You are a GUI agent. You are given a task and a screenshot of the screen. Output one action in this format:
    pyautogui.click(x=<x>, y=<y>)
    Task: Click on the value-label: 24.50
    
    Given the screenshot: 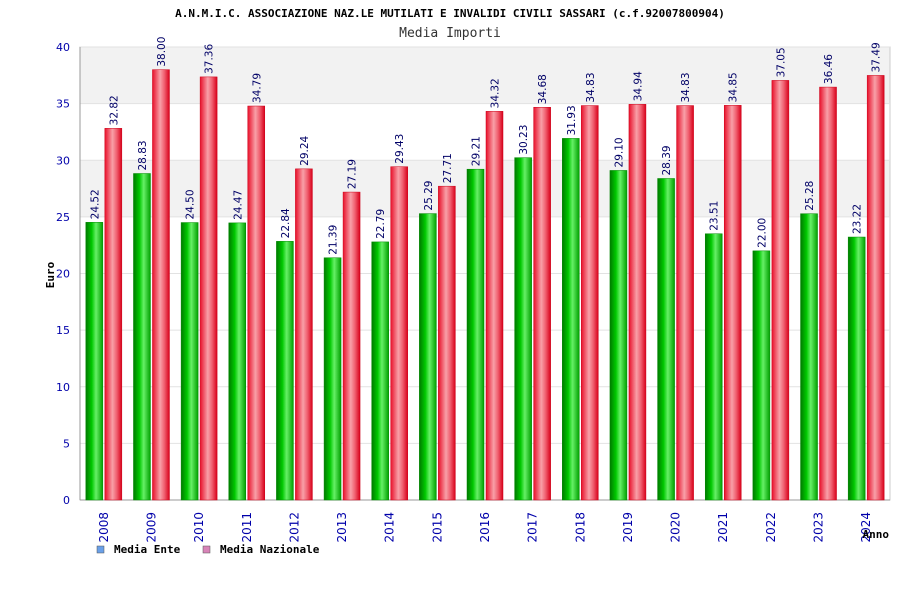 What is the action you would take?
    pyautogui.click(x=191, y=204)
    